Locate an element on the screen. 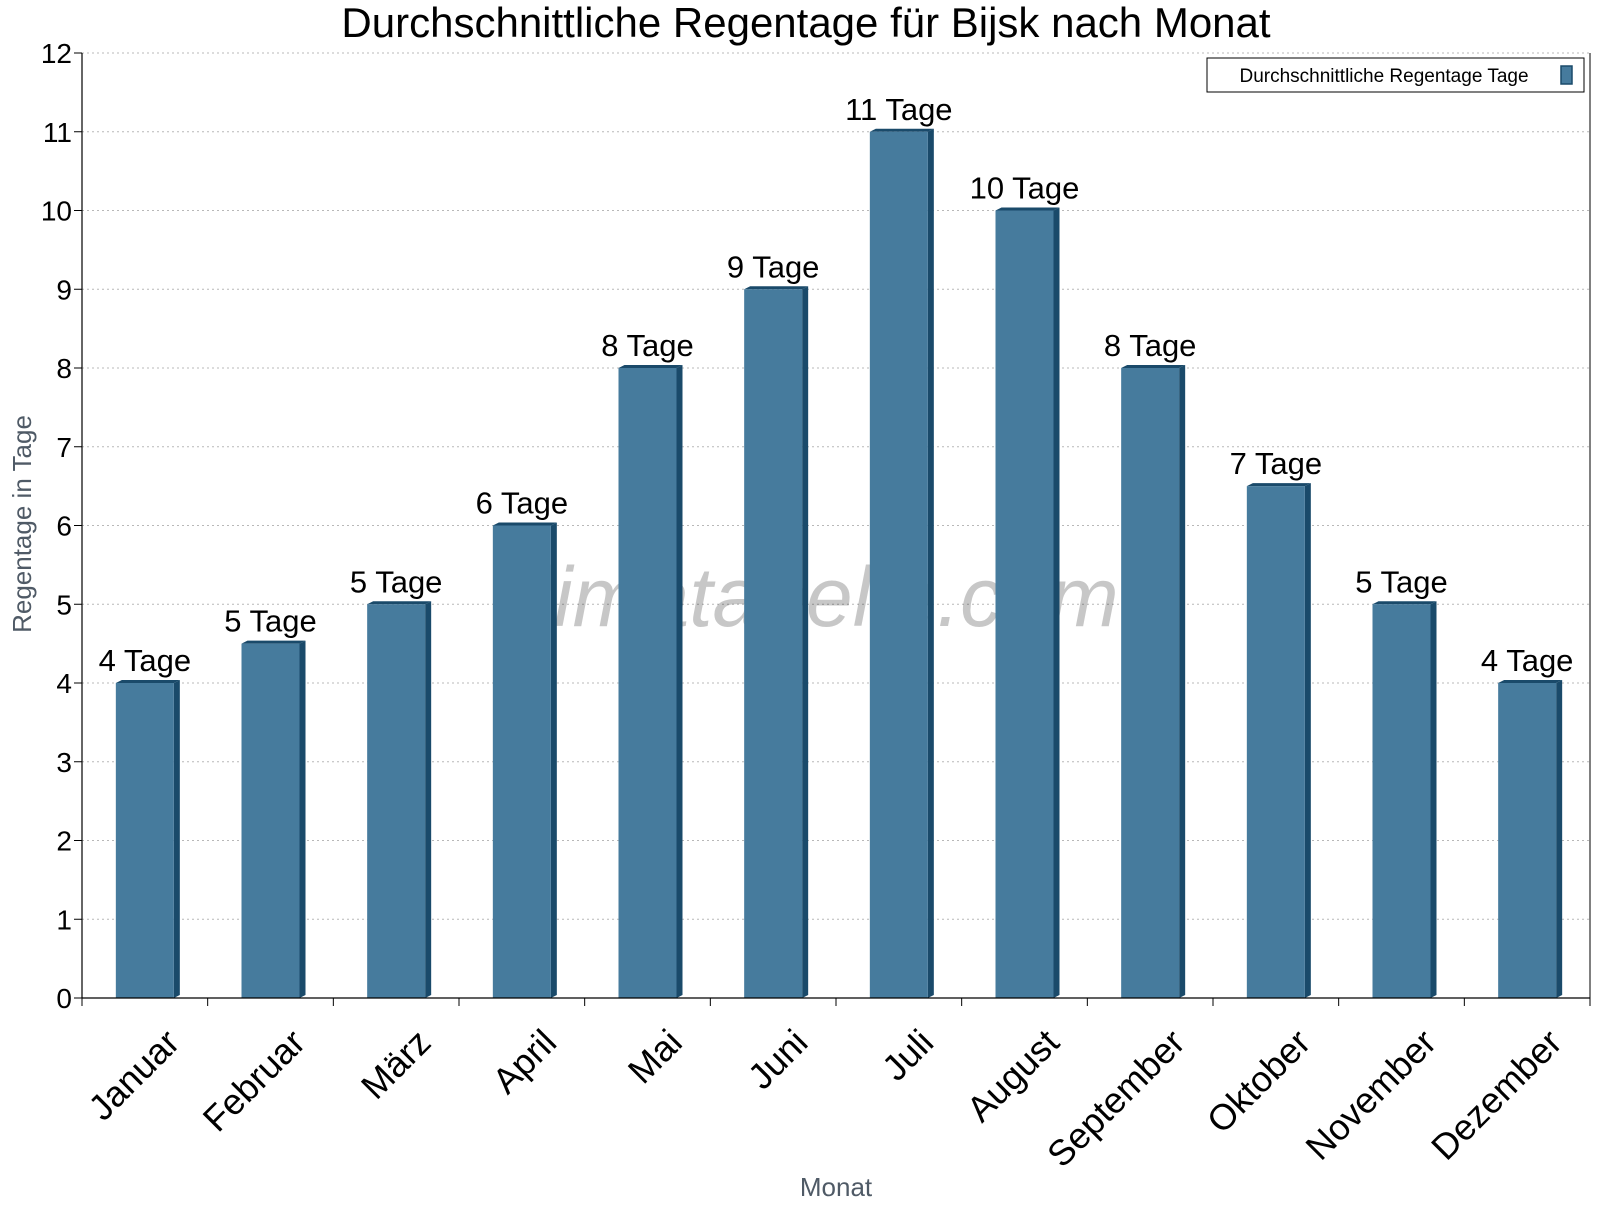  x-tick-label: Mai is located at coordinates (655, 1056).